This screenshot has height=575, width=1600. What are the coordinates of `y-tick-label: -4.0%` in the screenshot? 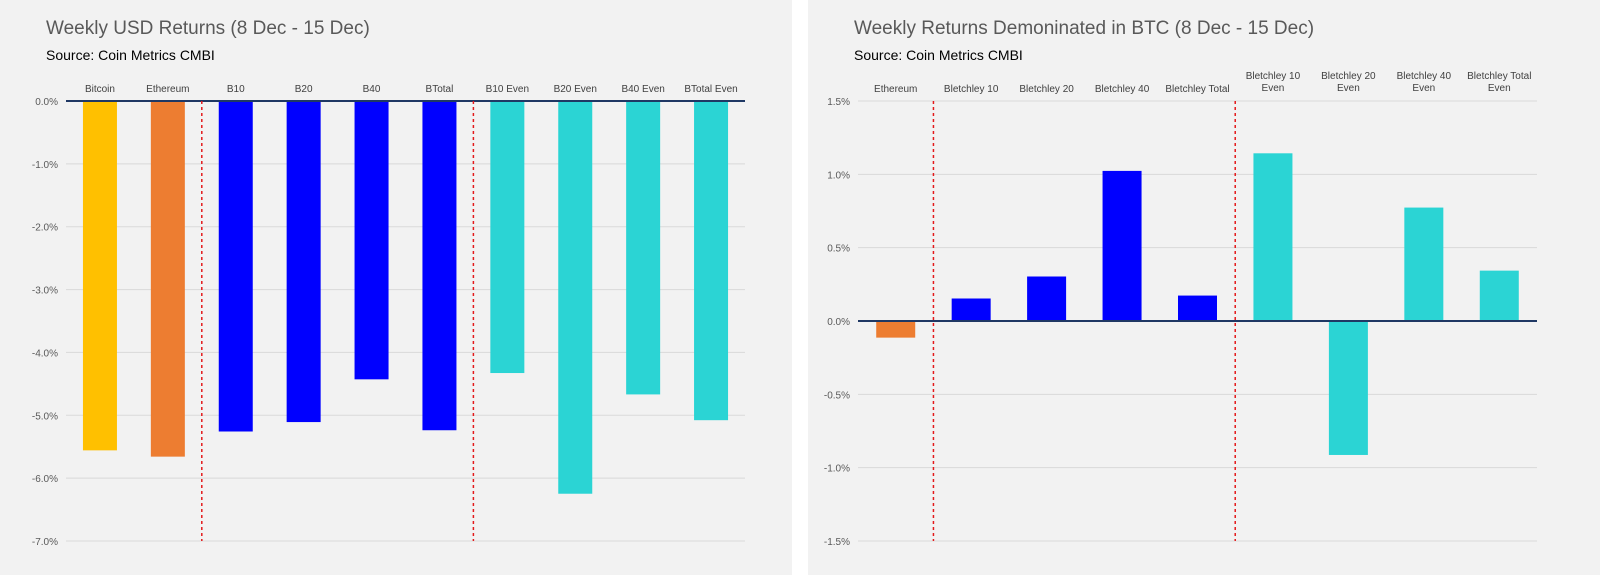 It's located at (45, 353).